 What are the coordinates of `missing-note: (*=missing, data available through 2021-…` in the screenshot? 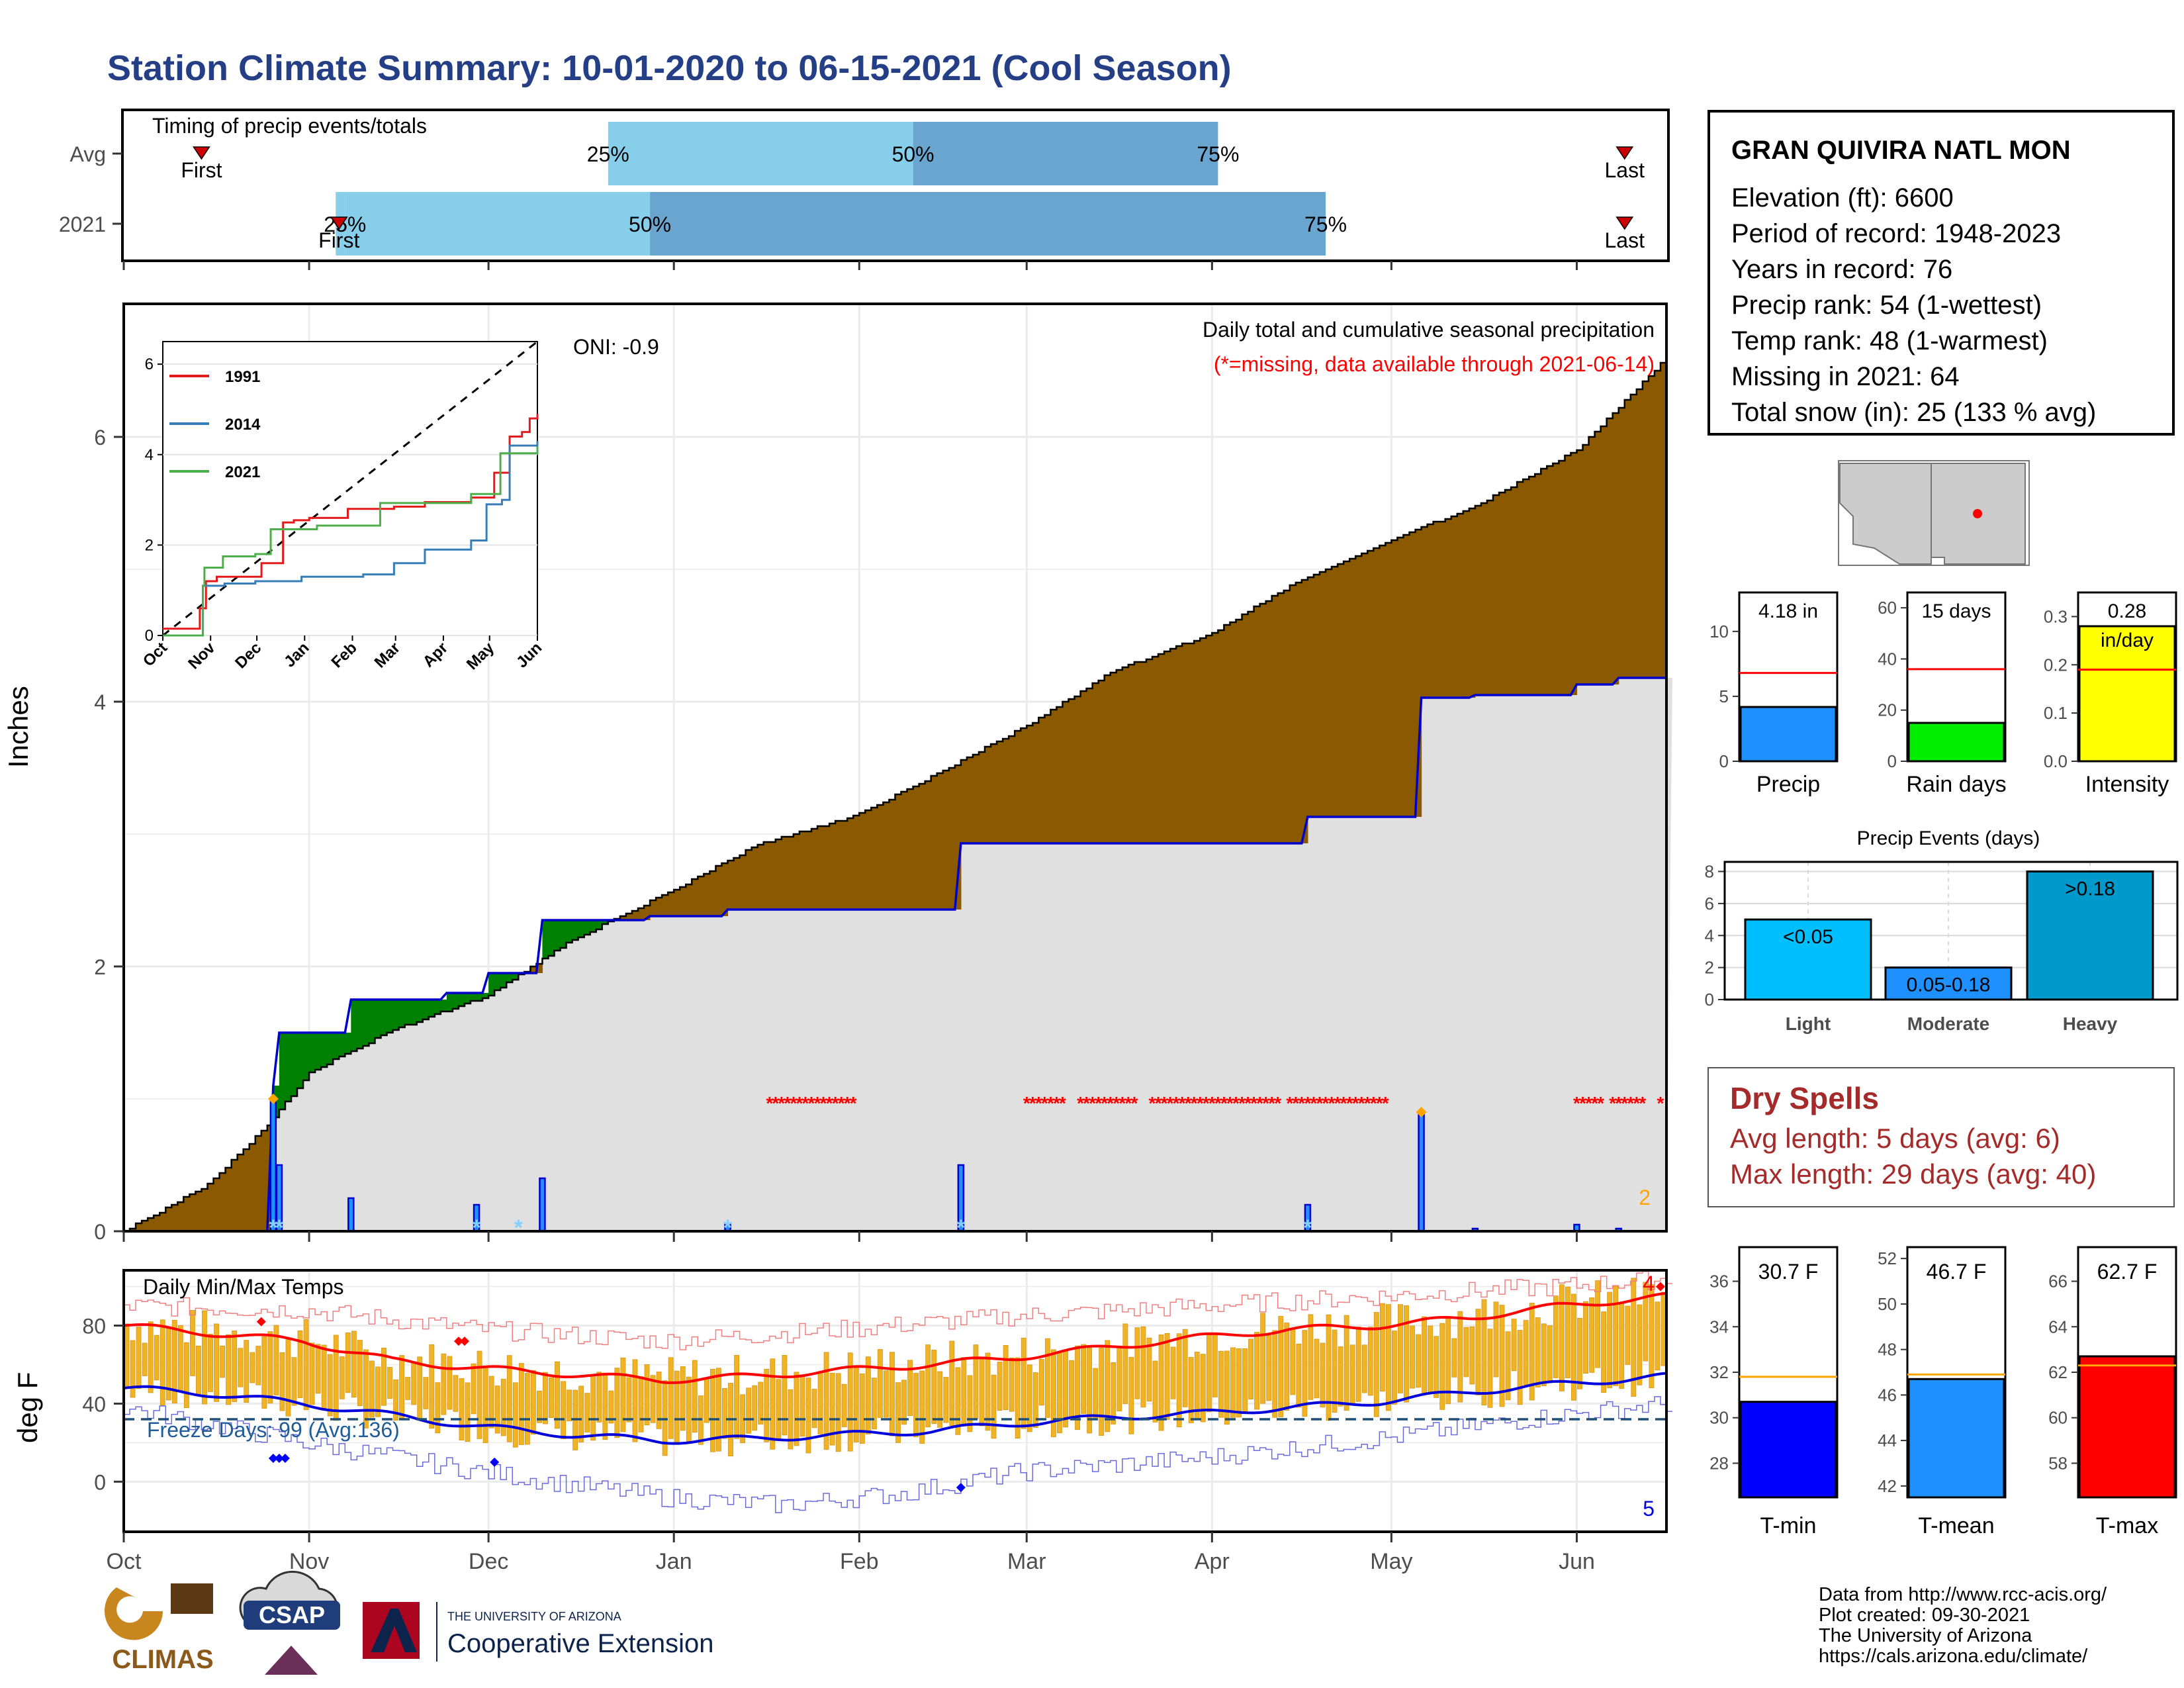 It's located at (1434, 364).